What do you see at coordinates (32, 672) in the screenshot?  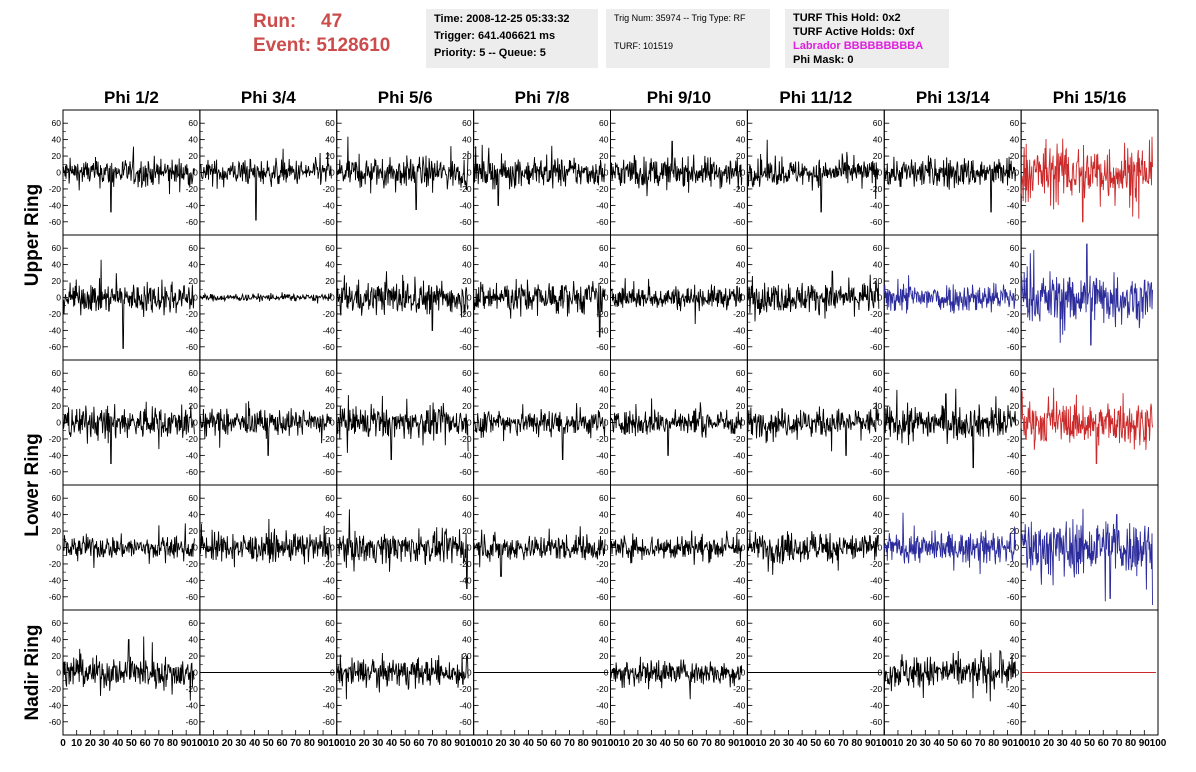 I see `row-group-label: Nadir Ring` at bounding box center [32, 672].